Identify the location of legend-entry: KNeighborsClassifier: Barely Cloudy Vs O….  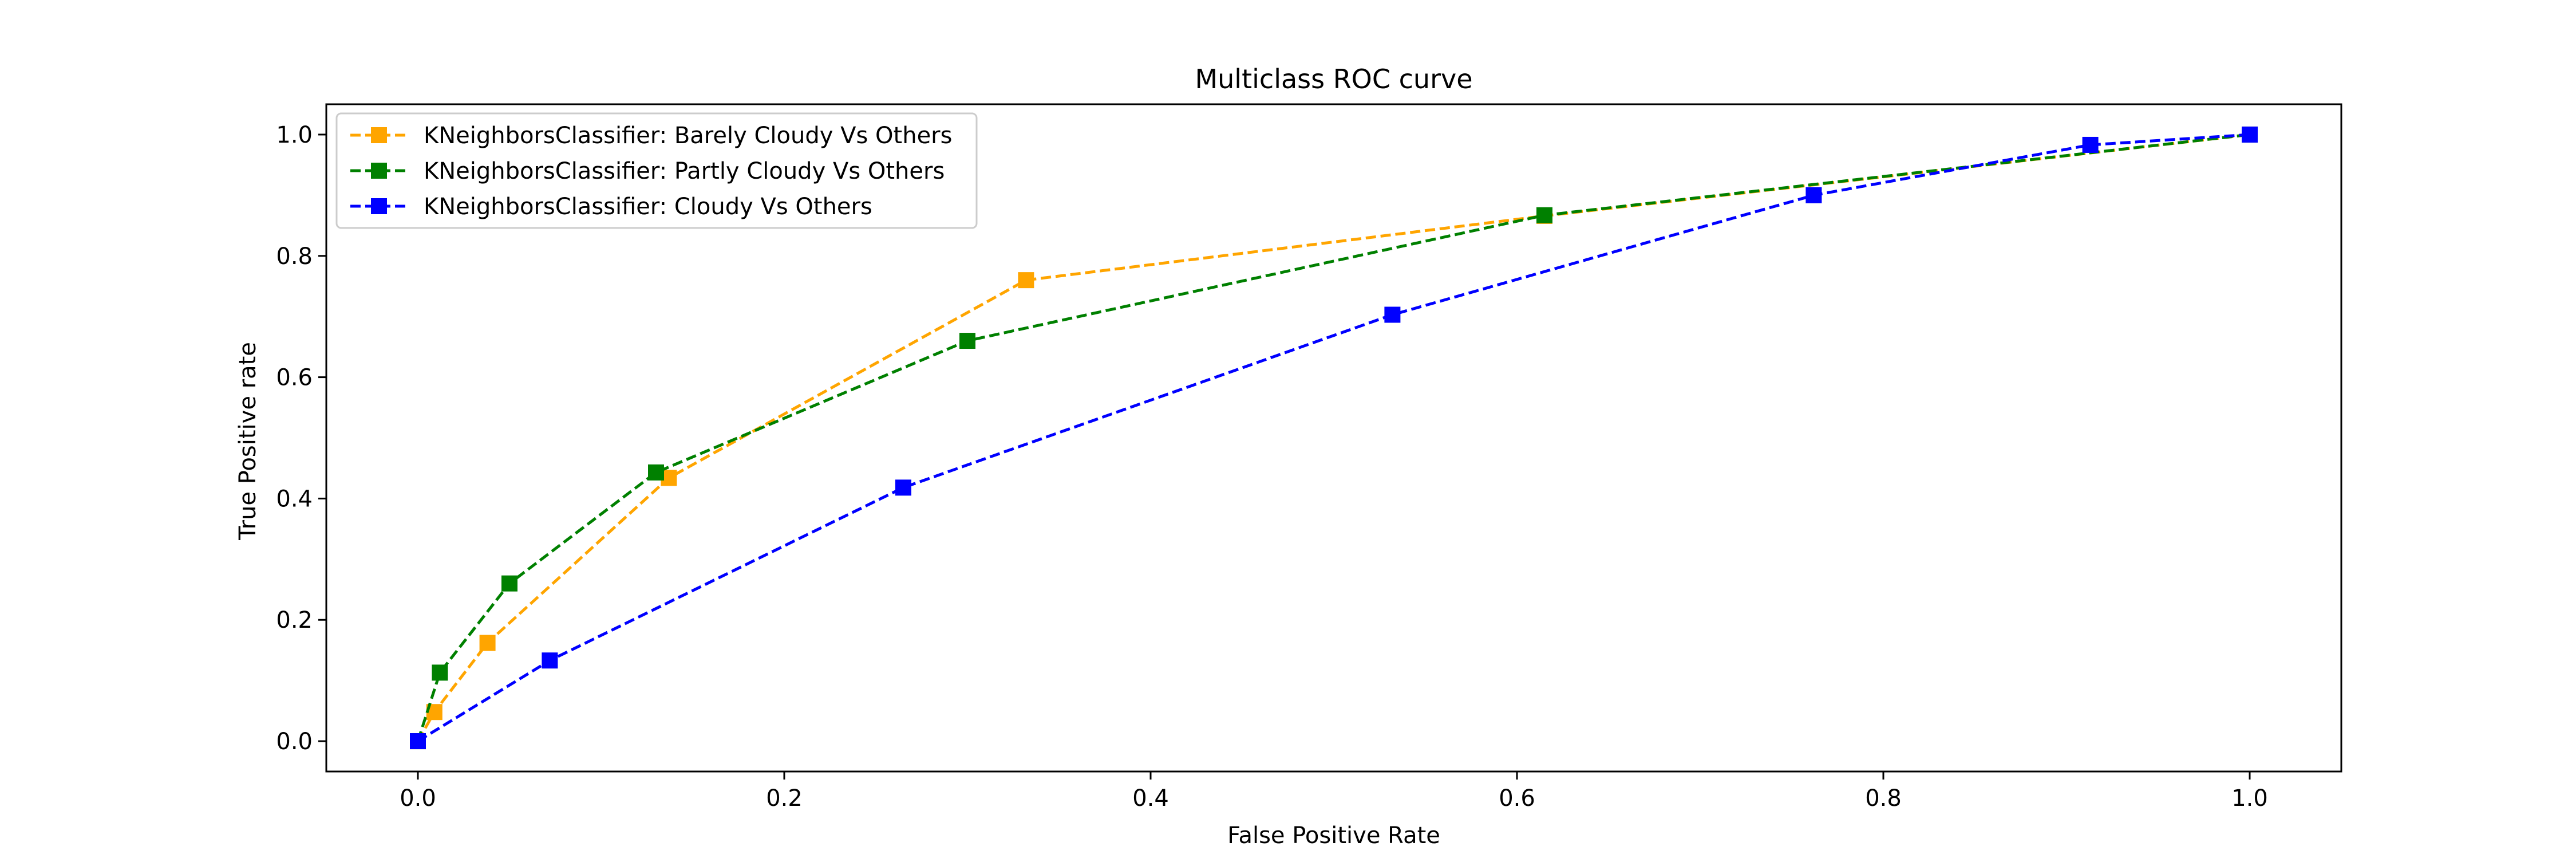
(651, 136).